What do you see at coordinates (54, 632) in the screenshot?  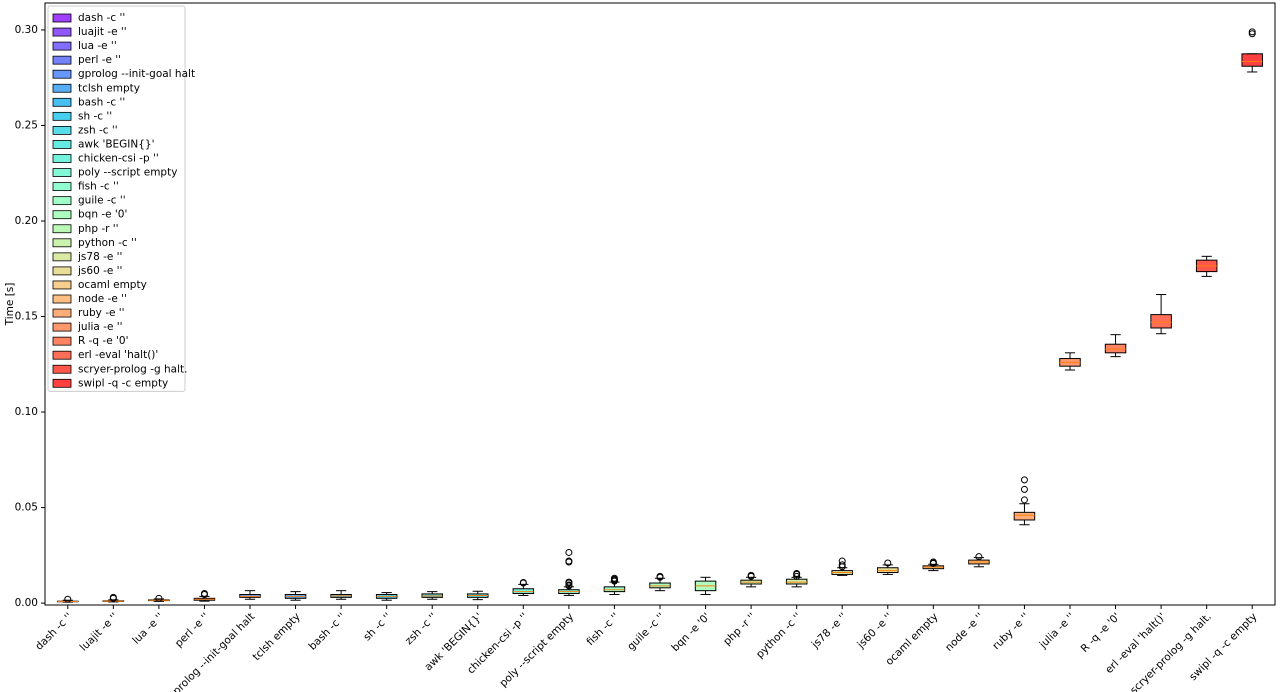 I see `x-tick-label: dash -c ''` at bounding box center [54, 632].